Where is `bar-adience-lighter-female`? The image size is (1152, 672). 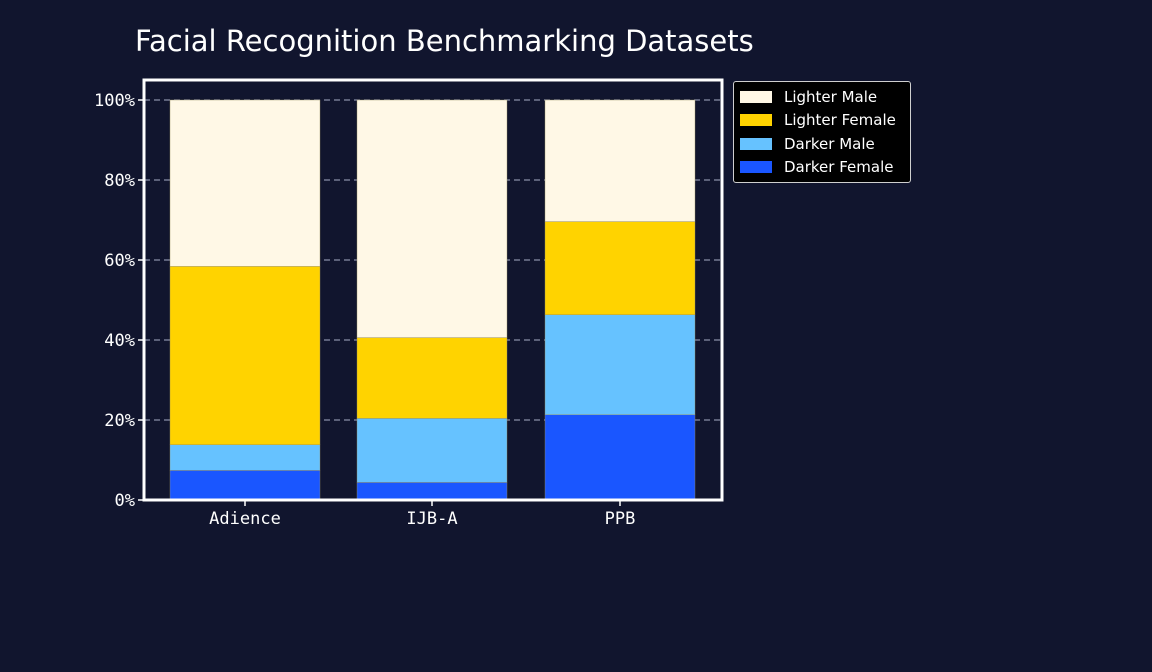 bar-adience-lighter-female is located at coordinates (245, 355).